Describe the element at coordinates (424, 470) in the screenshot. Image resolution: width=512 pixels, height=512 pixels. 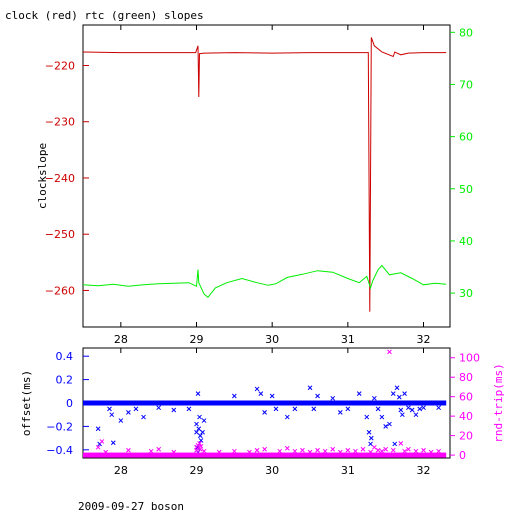
I see `bottom-x-tick-label: 32` at that location.